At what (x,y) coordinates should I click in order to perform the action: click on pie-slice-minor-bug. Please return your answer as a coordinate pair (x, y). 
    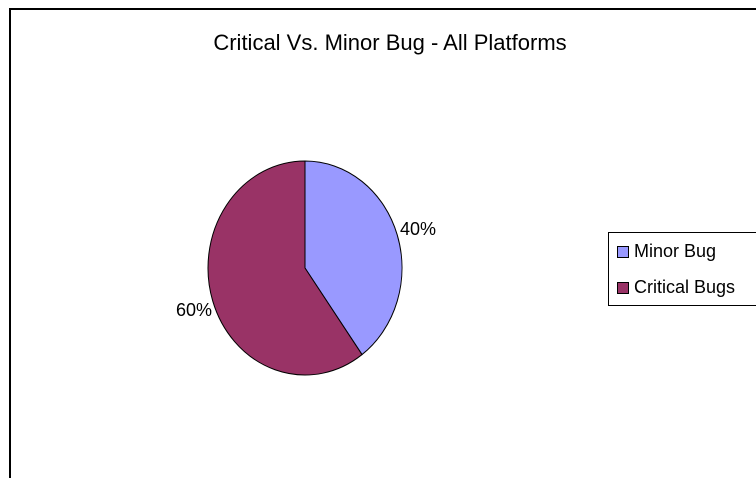
    Looking at the image, I should click on (353, 258).